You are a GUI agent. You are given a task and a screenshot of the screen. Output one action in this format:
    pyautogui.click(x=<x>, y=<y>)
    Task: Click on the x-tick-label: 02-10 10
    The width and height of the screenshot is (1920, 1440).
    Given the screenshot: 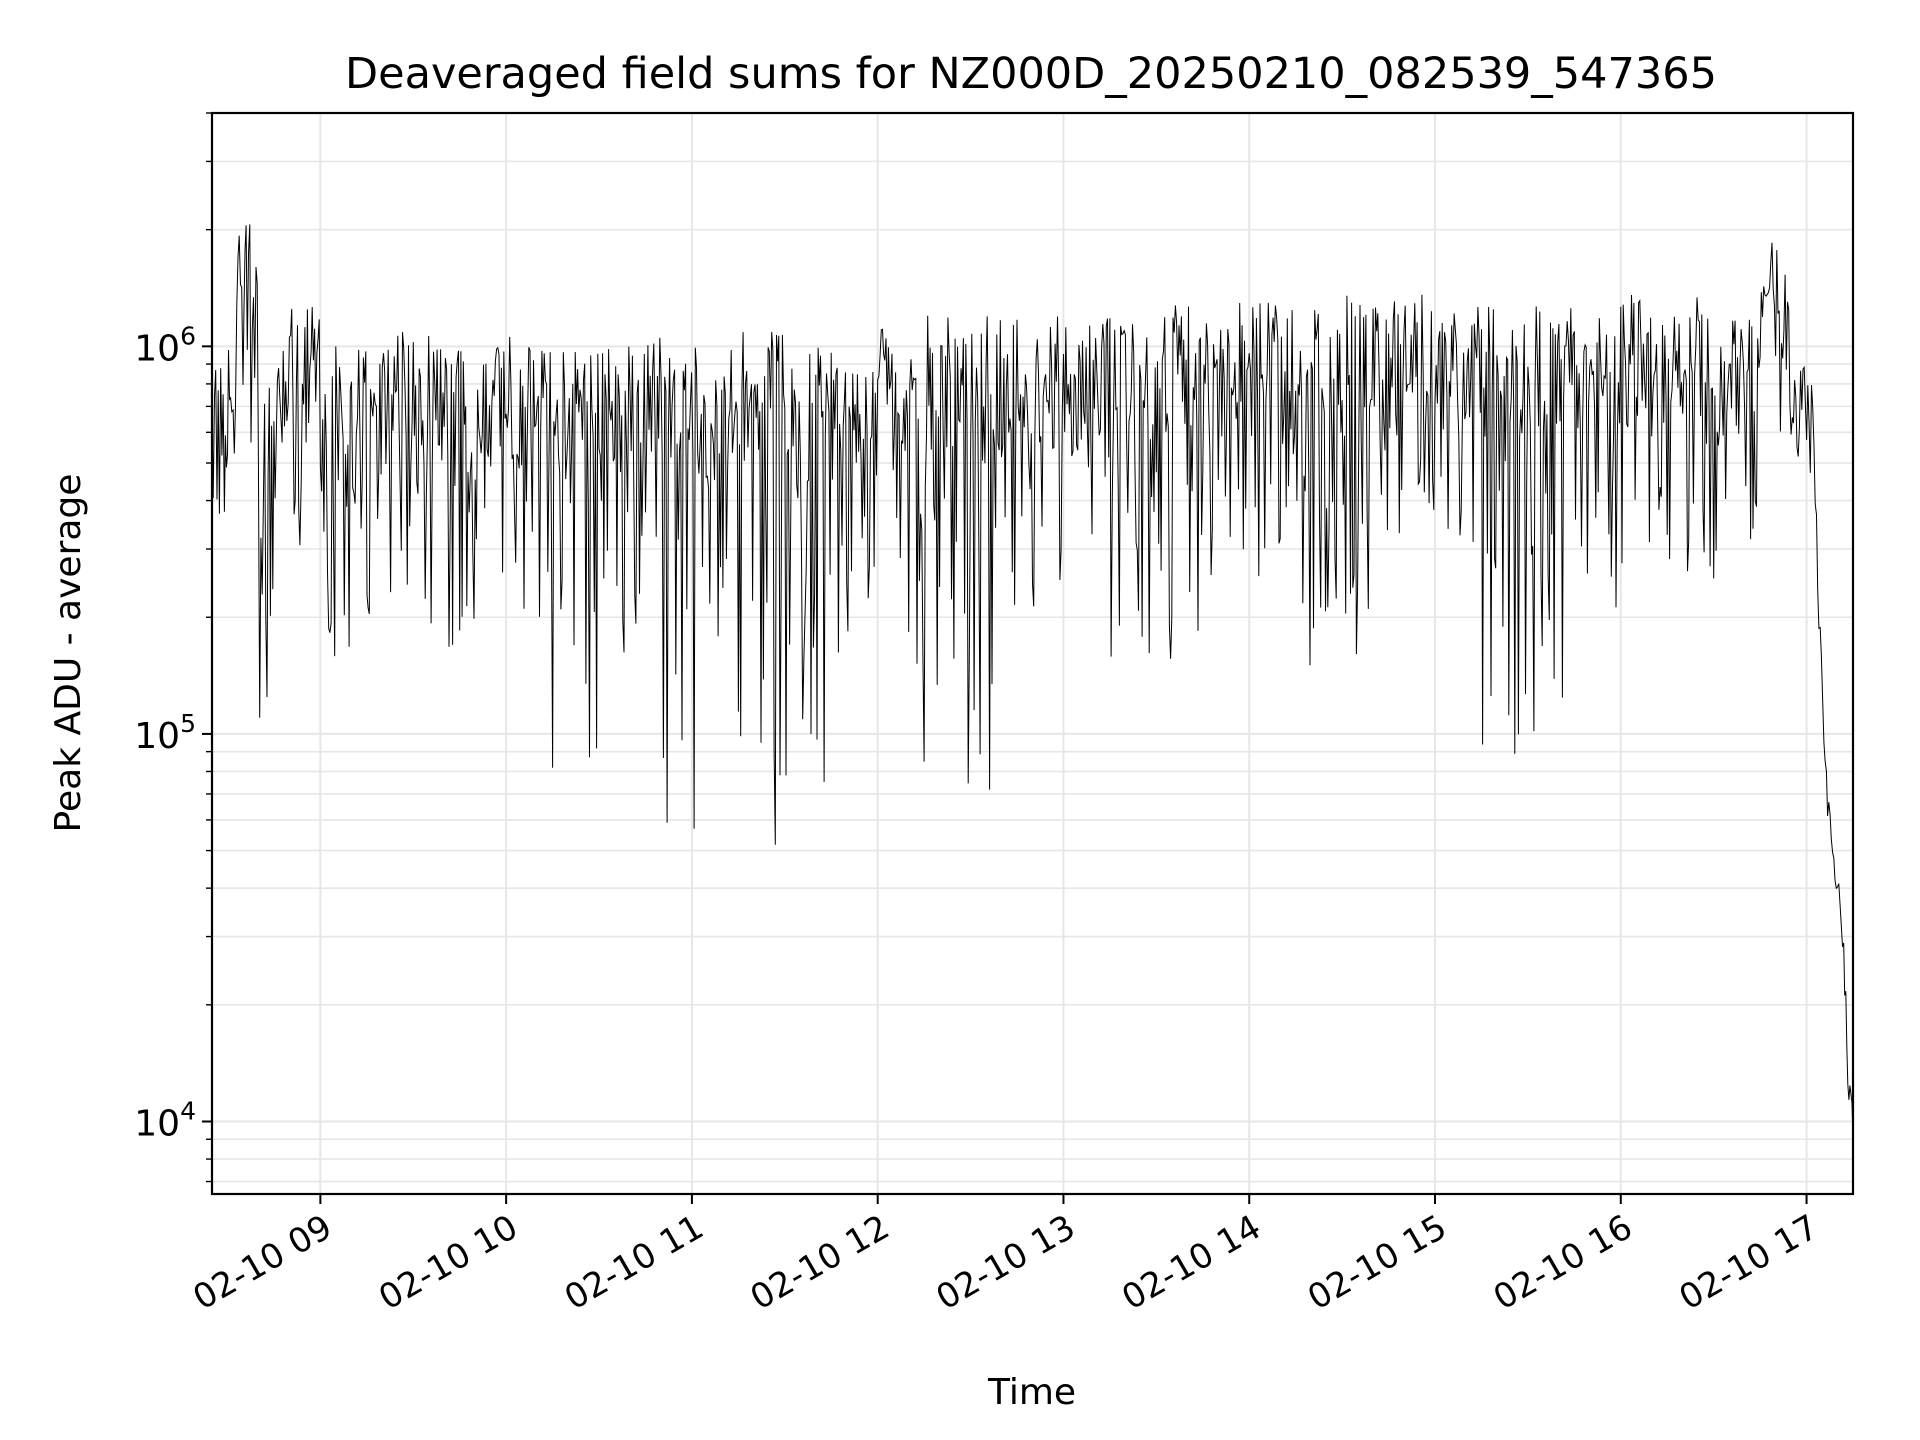 What is the action you would take?
    pyautogui.click(x=448, y=1262)
    